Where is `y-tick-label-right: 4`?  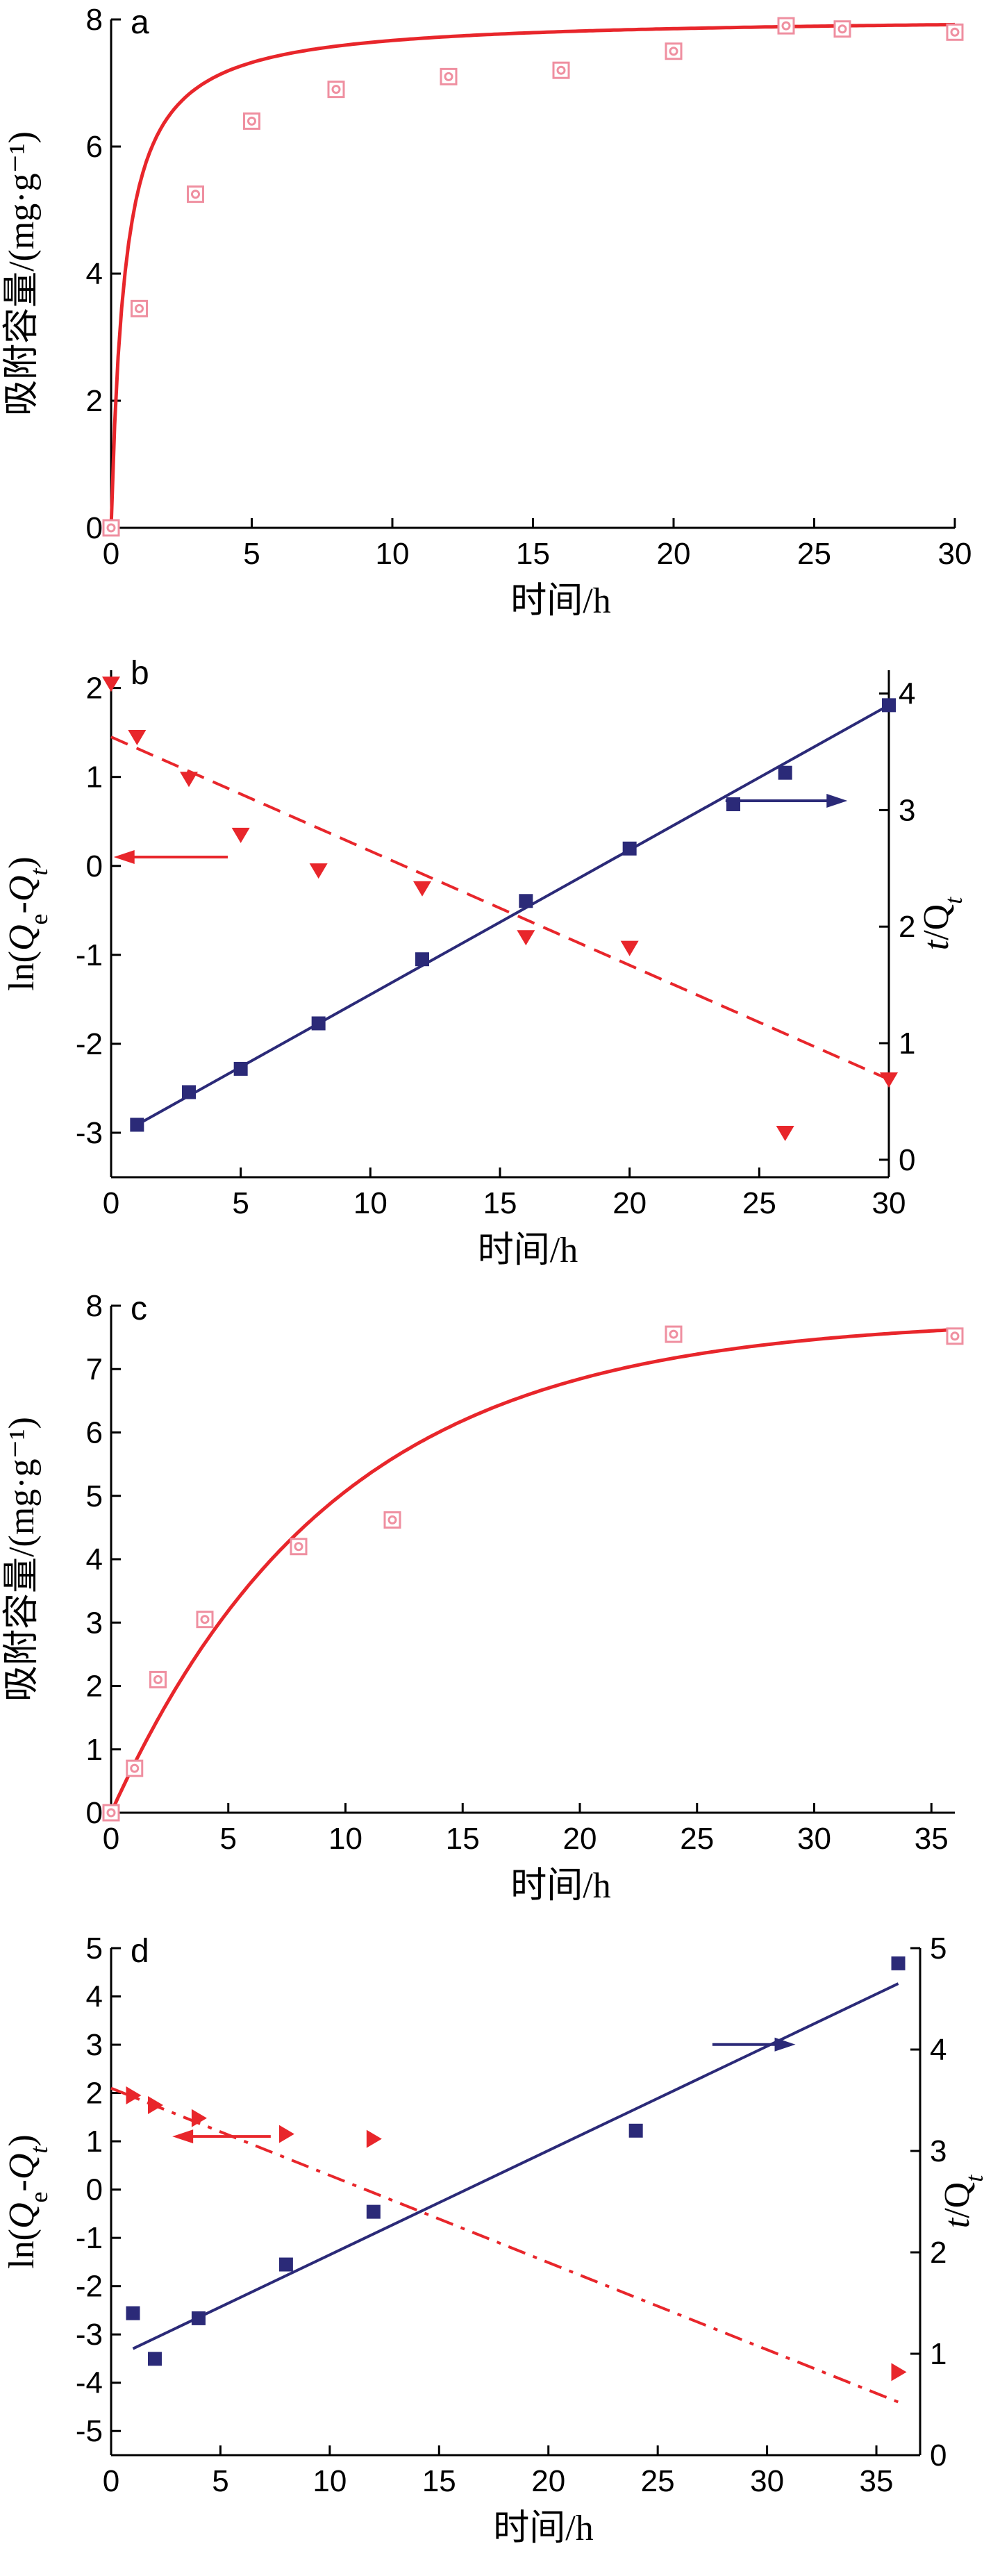 y-tick-label-right: 4 is located at coordinates (938, 2050).